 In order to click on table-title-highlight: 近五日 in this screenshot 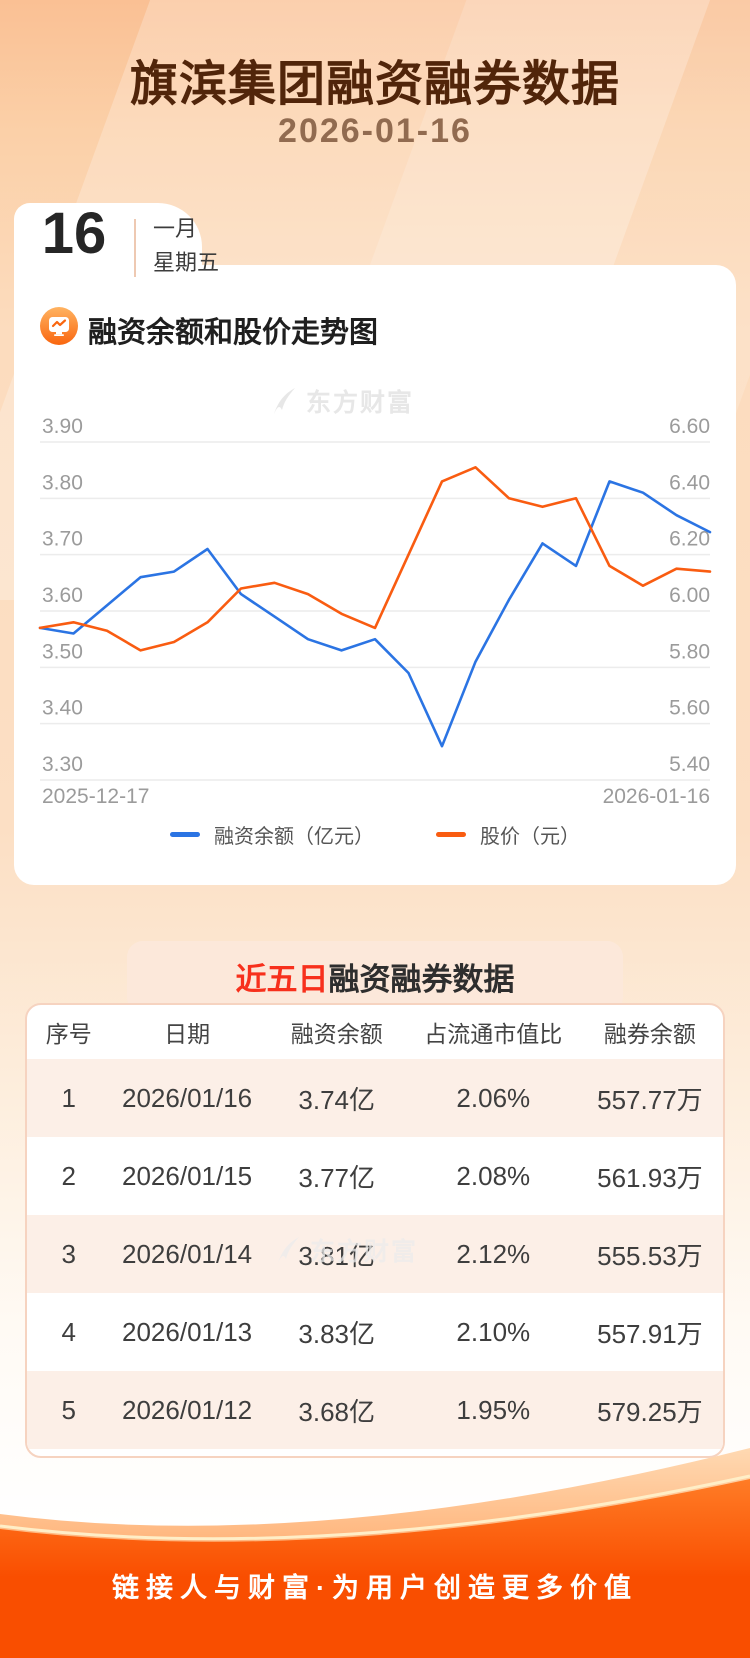, I will do `click(282, 979)`.